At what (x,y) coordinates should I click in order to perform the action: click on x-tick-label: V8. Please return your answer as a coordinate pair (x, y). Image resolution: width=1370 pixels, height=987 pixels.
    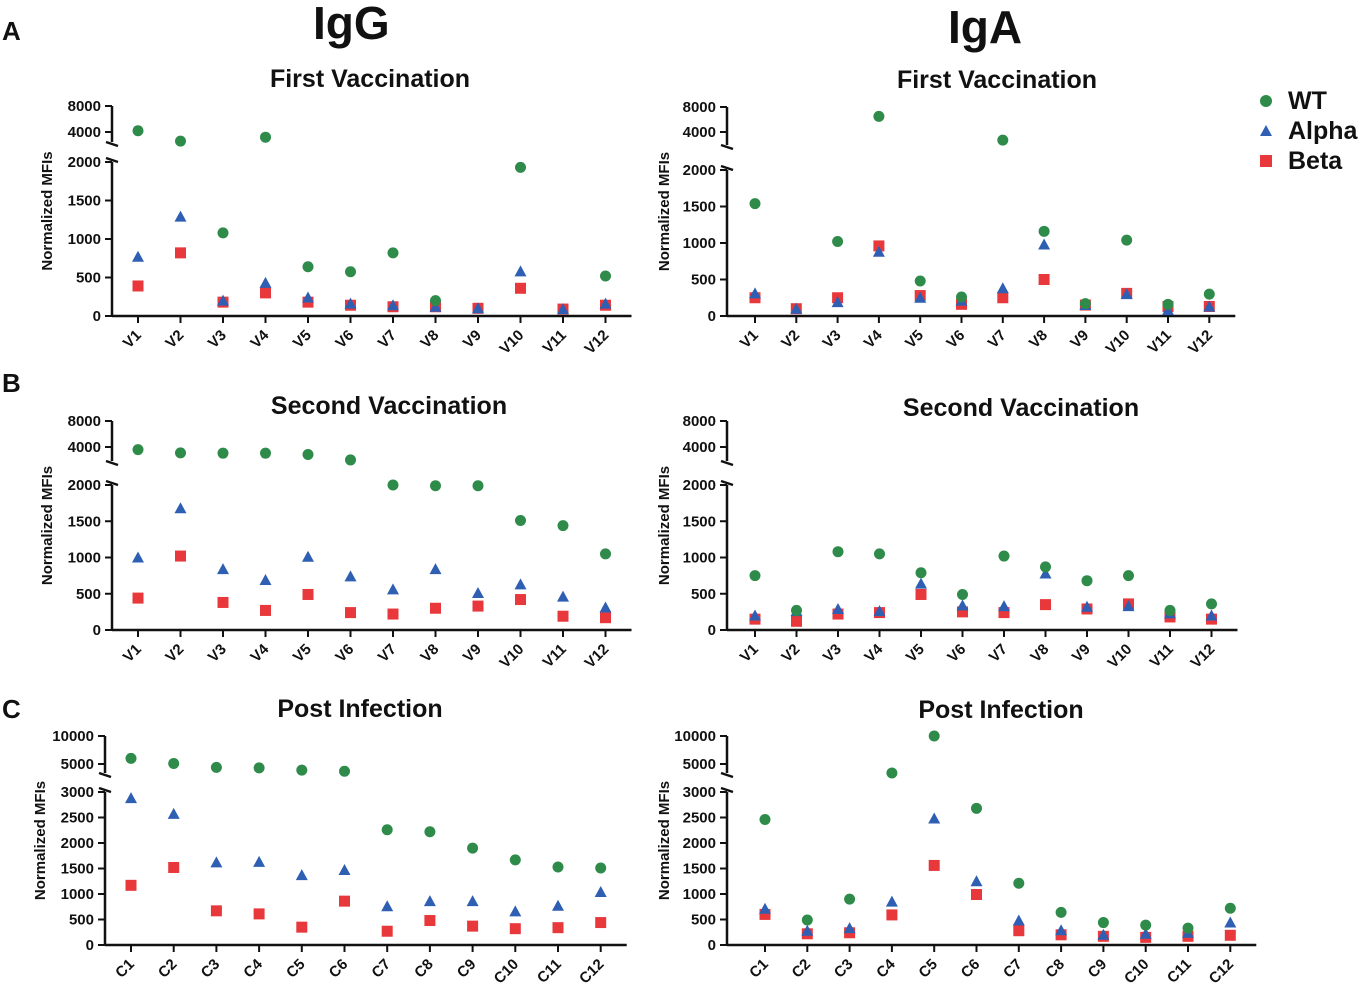
    Looking at the image, I should click on (1038, 339).